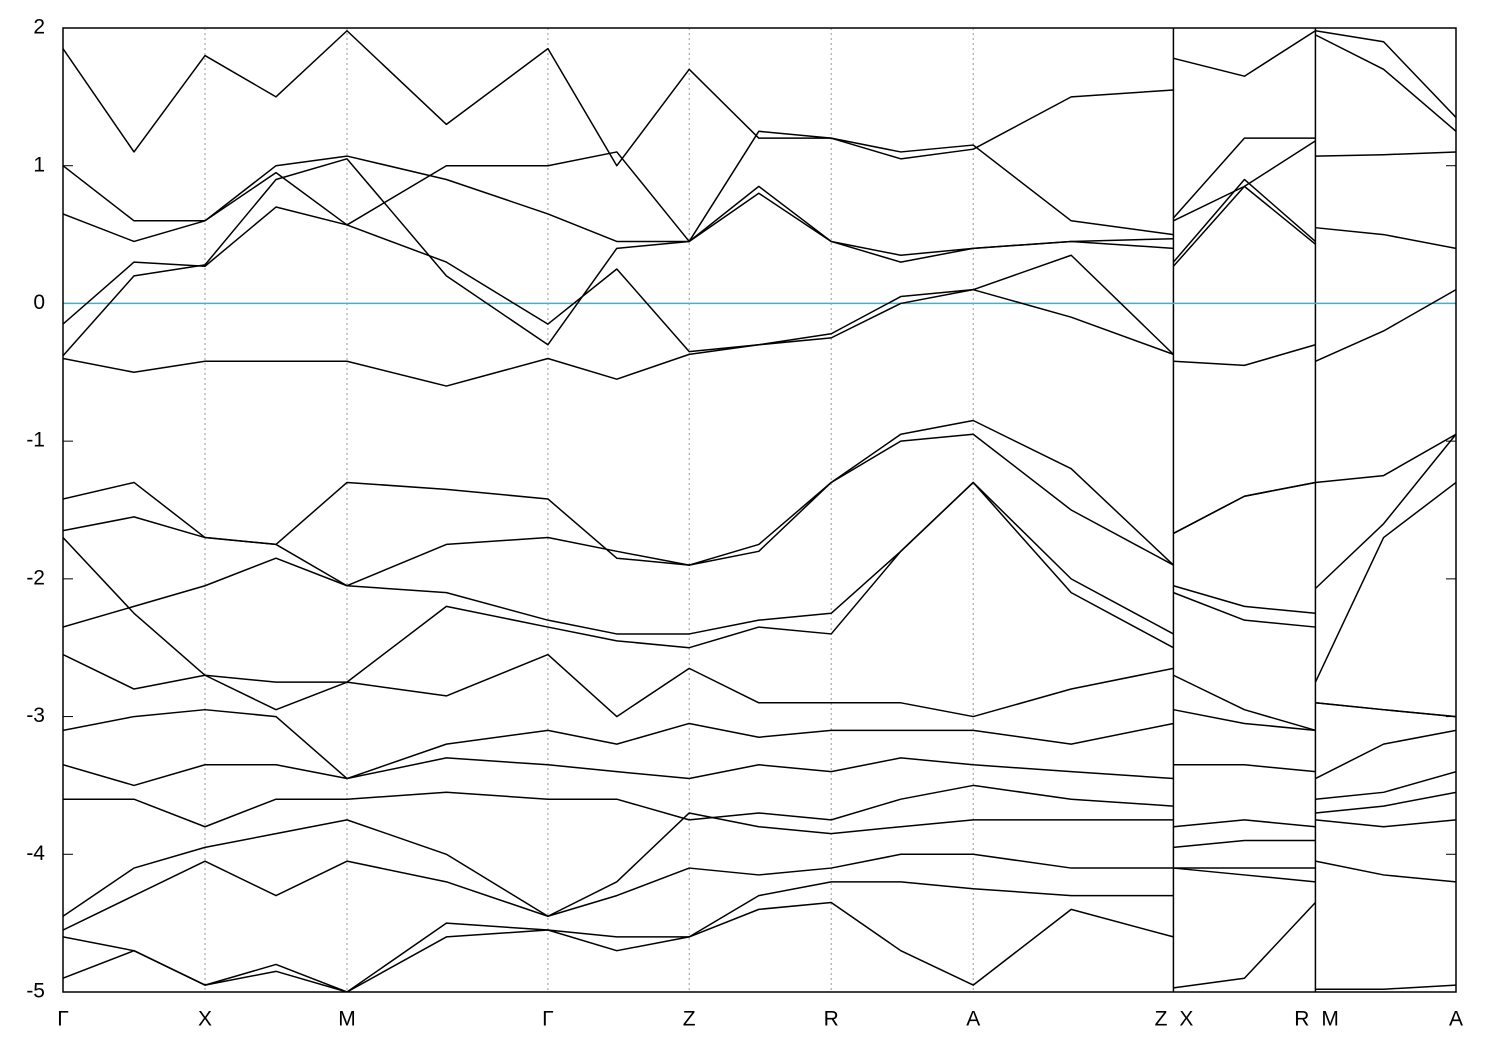 This screenshot has width=1500, height=1050. Describe the element at coordinates (35, 715) in the screenshot. I see `y-tick-label: -3` at that location.